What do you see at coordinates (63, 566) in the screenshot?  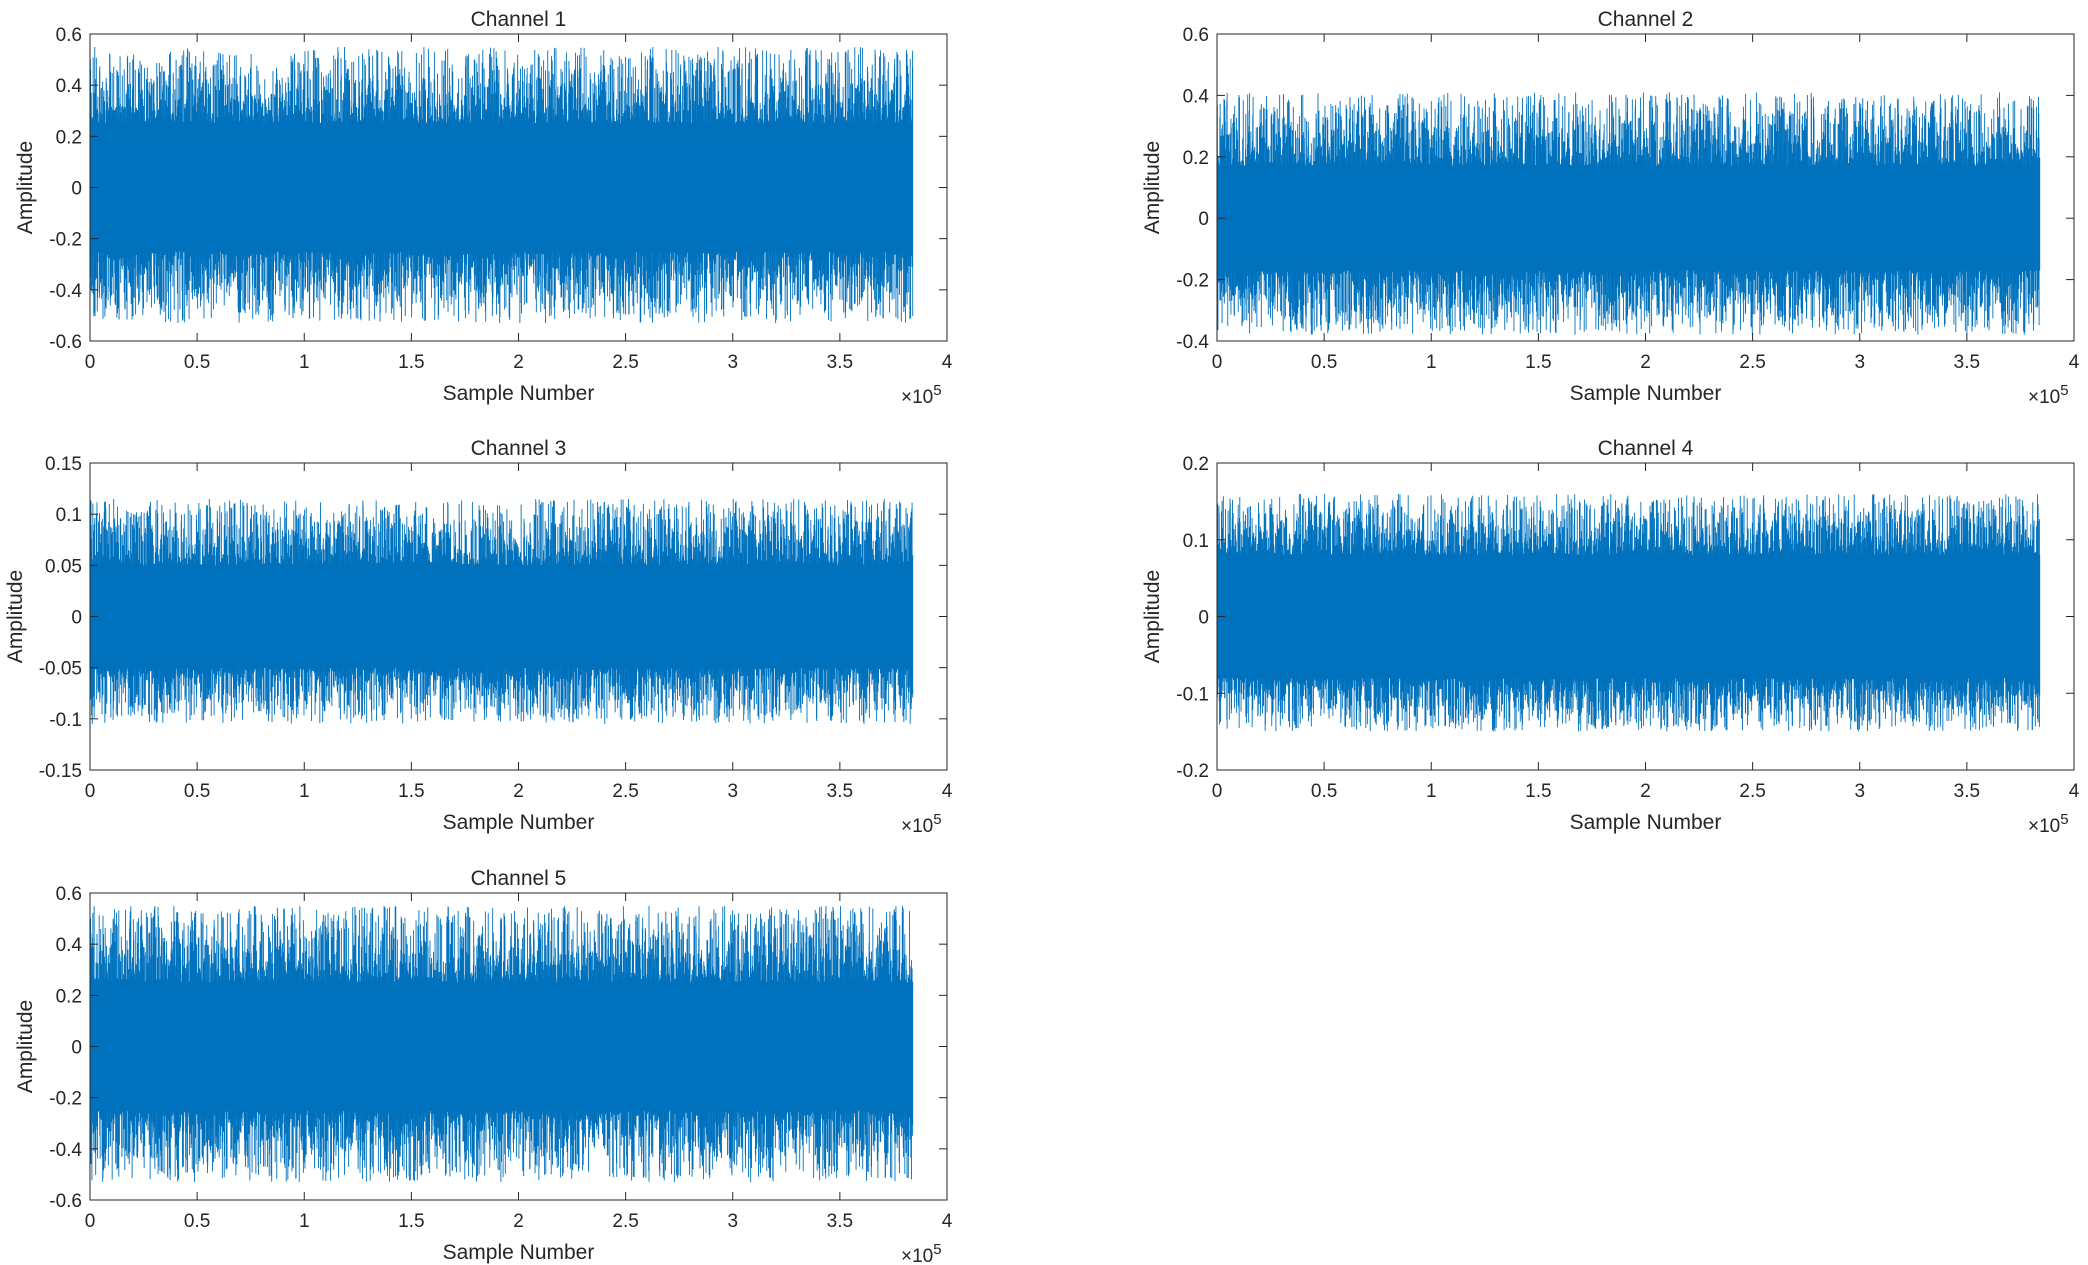 I see `y-tick-label: 0.05` at bounding box center [63, 566].